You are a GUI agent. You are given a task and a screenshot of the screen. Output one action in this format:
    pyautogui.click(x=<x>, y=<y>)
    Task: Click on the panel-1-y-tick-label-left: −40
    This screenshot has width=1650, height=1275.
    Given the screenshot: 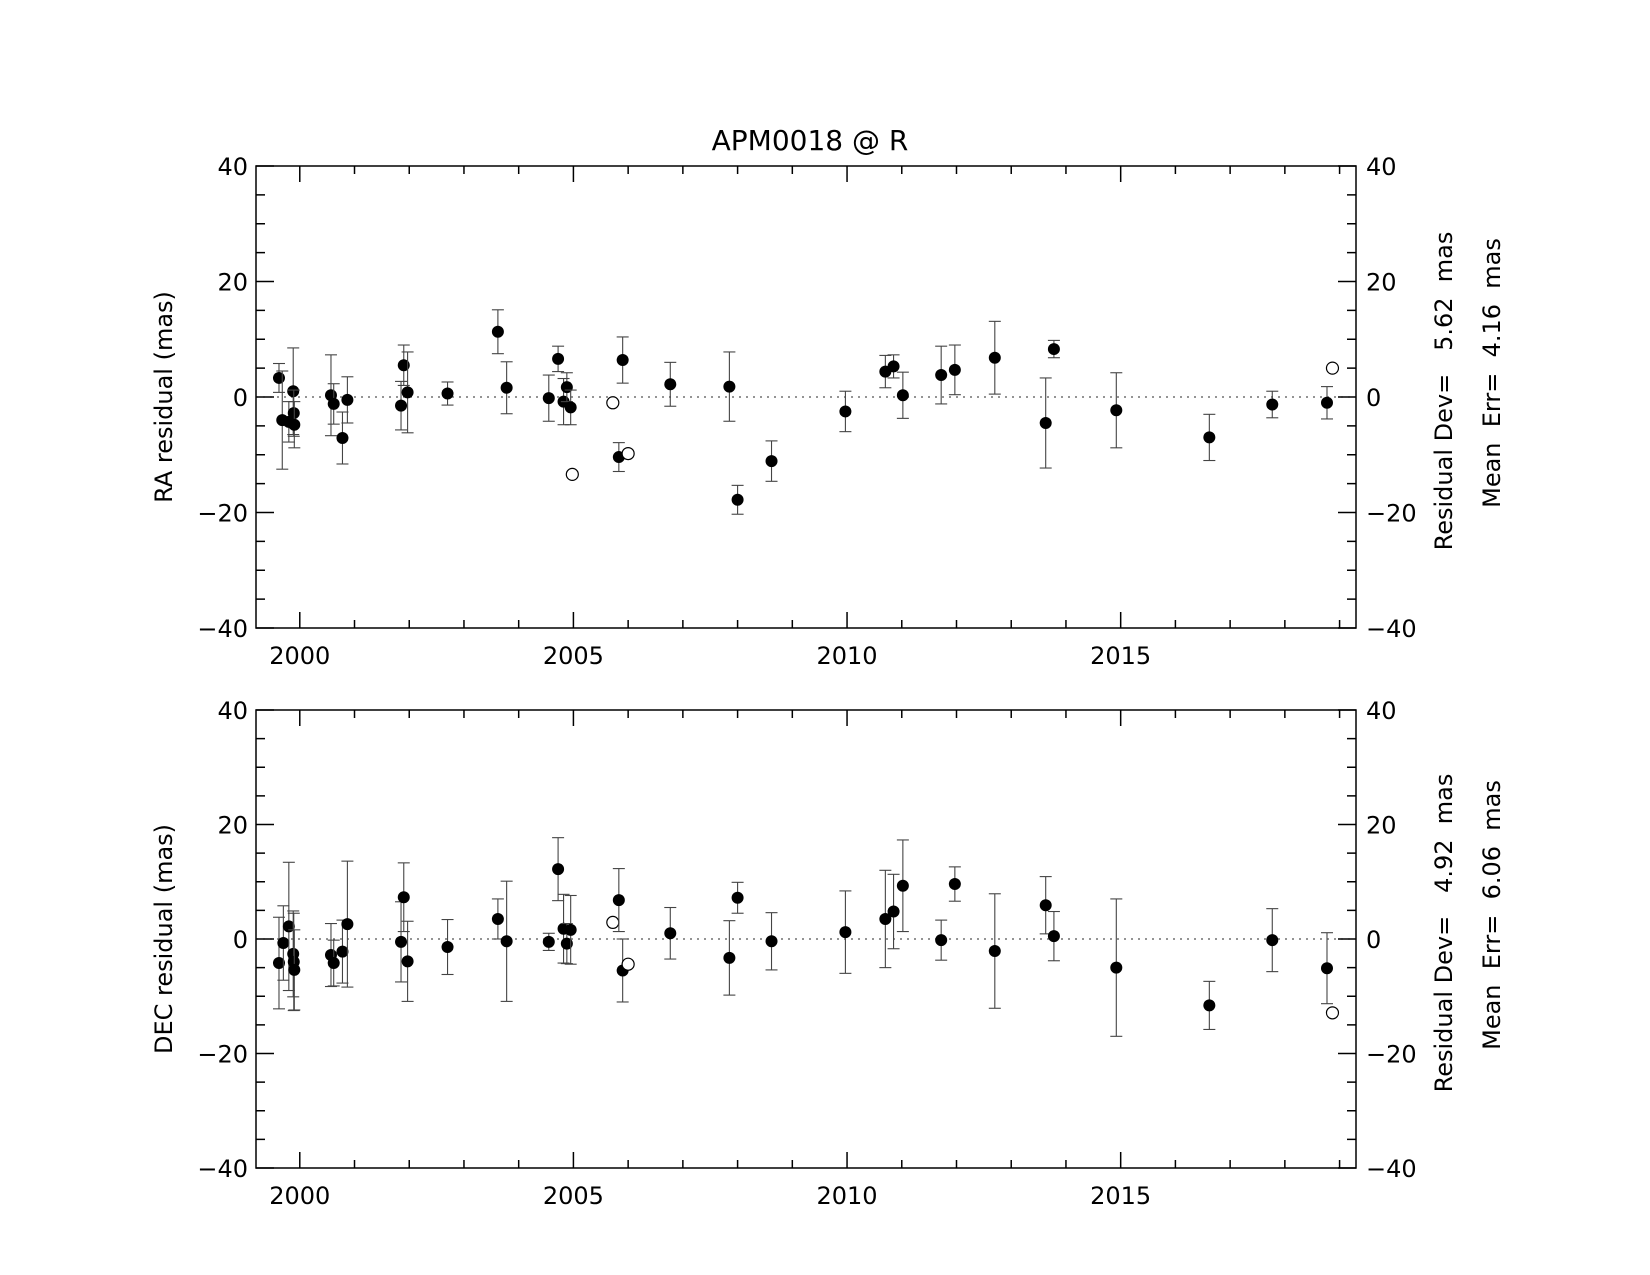 What is the action you would take?
    pyautogui.click(x=222, y=1169)
    